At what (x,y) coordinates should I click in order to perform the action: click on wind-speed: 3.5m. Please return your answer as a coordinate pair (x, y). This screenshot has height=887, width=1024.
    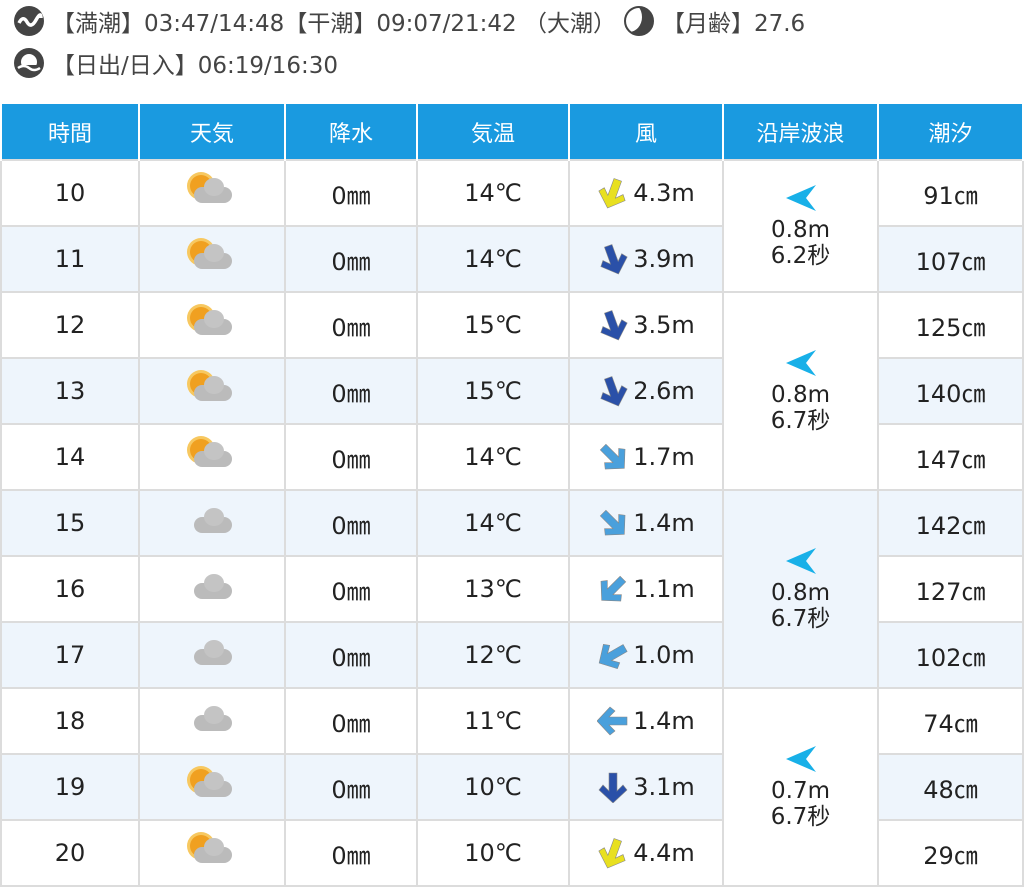
    Looking at the image, I should click on (664, 325).